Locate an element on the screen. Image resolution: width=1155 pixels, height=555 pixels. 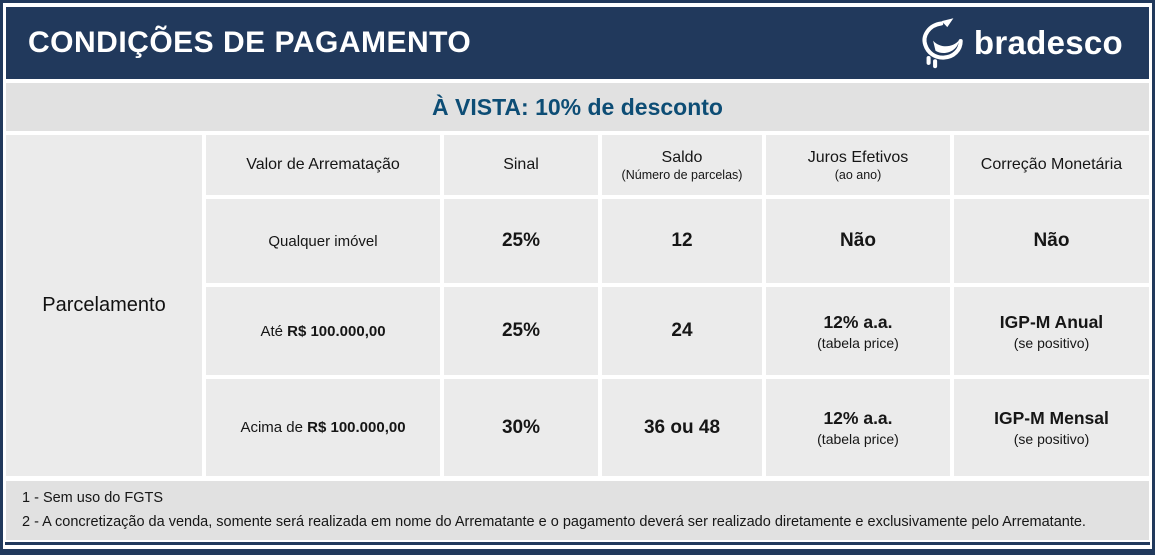
cell-sinal-row3: 30% is located at coordinates (521, 427).